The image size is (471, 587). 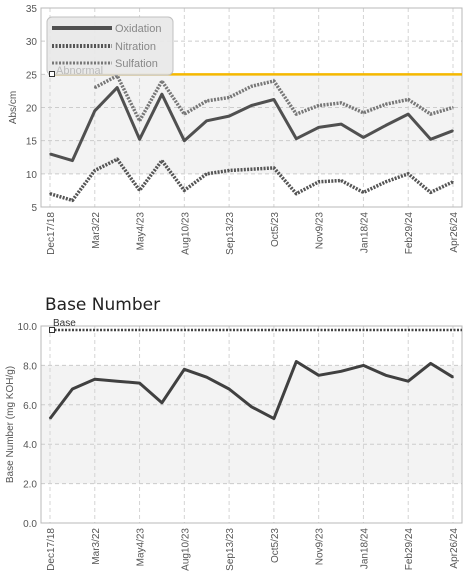 What do you see at coordinates (102, 305) in the screenshot?
I see `chart2-title: Base Number` at bounding box center [102, 305].